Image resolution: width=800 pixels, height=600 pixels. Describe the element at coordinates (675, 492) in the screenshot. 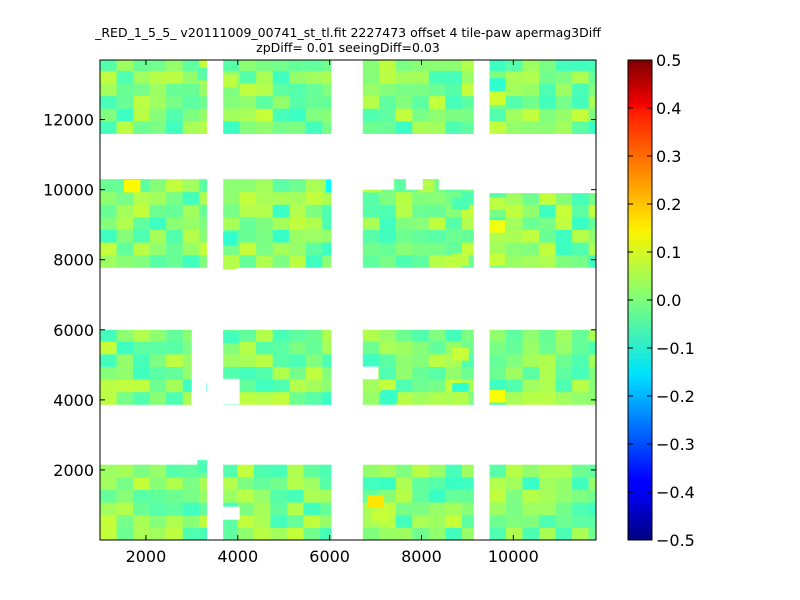

I see `colorbar-tick-label: −0.4` at that location.